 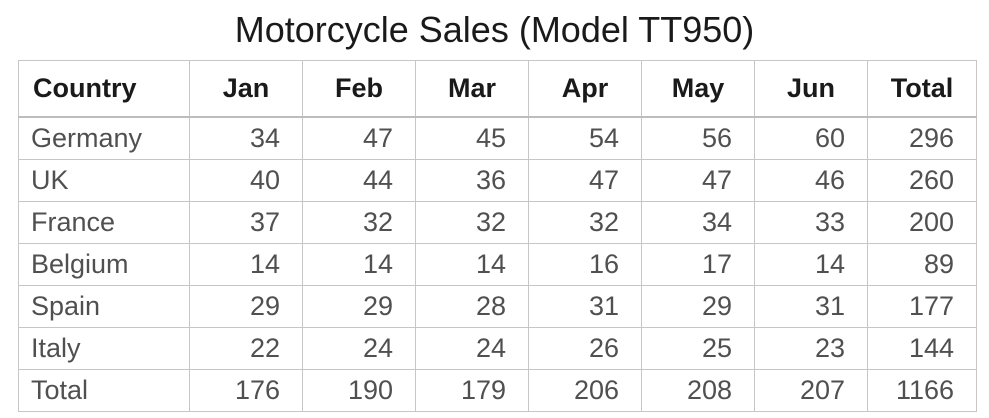 What do you see at coordinates (698, 89) in the screenshot?
I see `column-header-may: May` at bounding box center [698, 89].